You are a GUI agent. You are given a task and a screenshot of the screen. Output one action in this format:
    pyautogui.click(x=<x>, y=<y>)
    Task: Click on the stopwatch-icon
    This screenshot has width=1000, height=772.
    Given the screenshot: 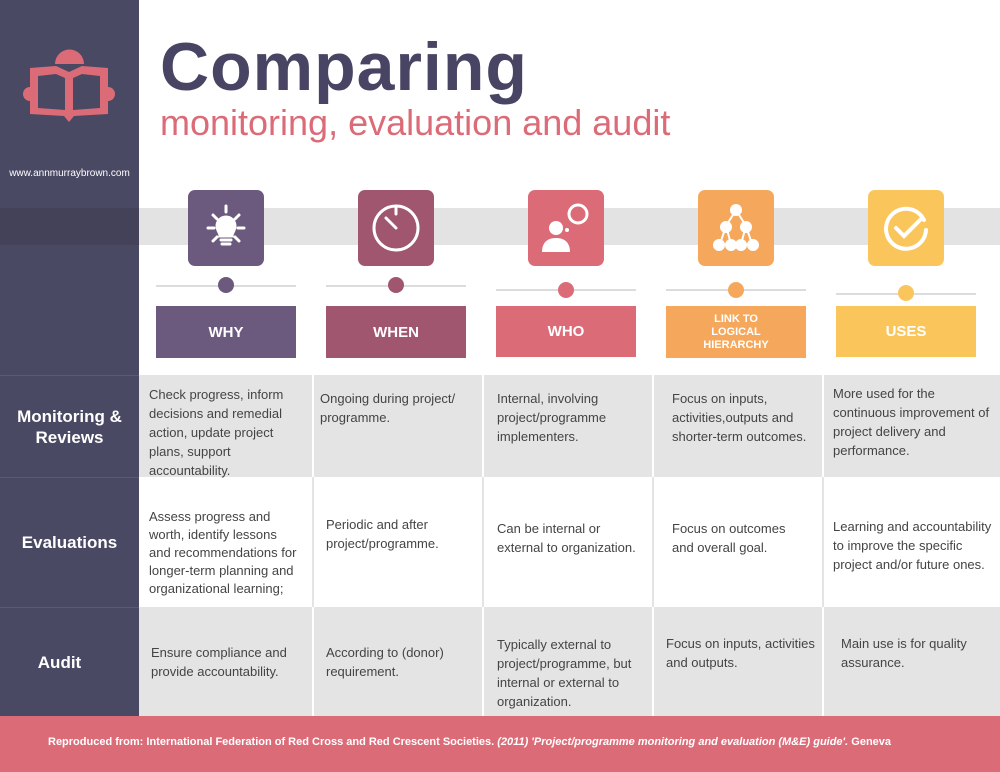 What is the action you would take?
    pyautogui.click(x=396, y=228)
    